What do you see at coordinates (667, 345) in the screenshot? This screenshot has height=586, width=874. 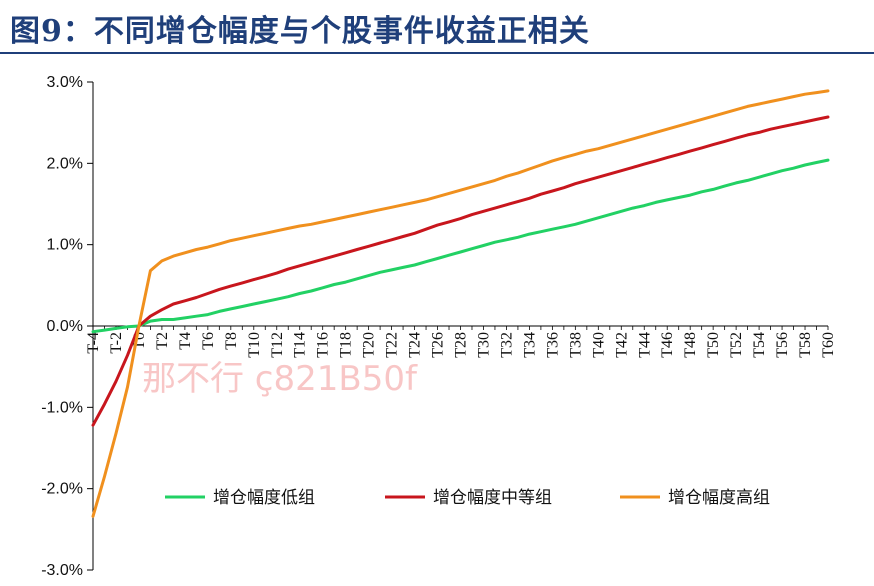 I see `x-tick-label: T46` at bounding box center [667, 345].